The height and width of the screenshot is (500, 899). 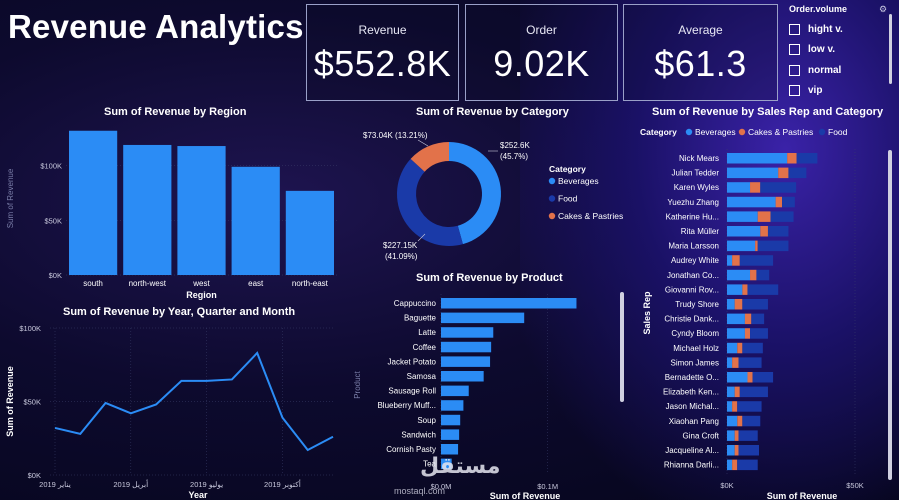 I want to click on series-line, so click(x=194, y=401).